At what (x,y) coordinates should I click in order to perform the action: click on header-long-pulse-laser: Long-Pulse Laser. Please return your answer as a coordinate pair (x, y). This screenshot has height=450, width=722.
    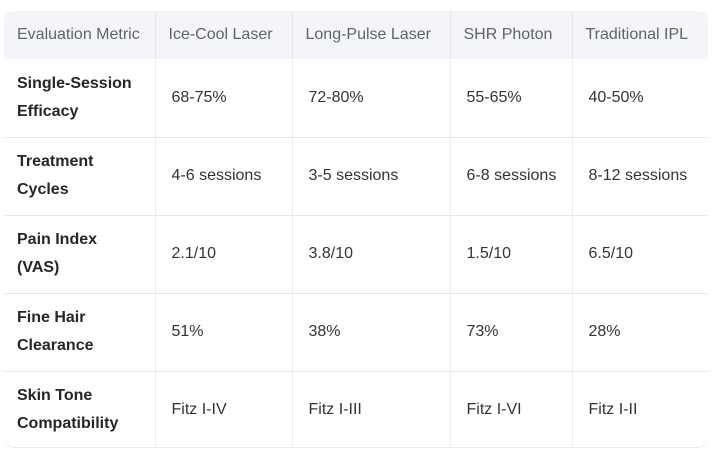
    Looking at the image, I should click on (370, 35).